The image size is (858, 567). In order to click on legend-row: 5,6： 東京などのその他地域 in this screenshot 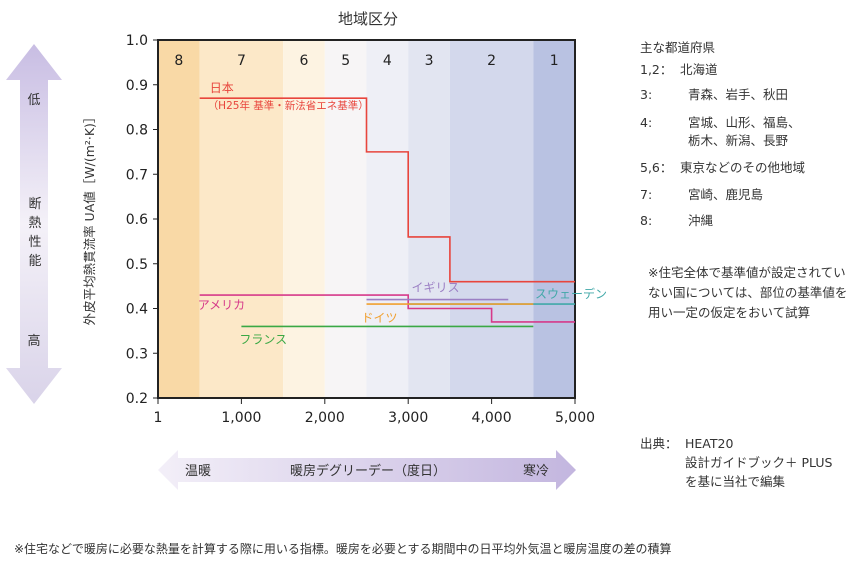, I will do `click(722, 168)`.